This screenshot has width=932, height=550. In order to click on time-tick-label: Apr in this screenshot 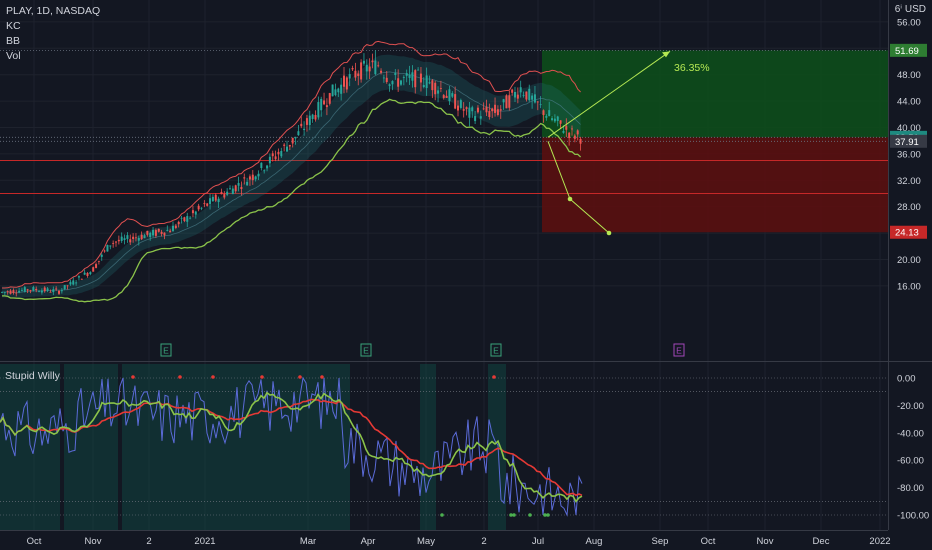, I will do `click(368, 541)`.